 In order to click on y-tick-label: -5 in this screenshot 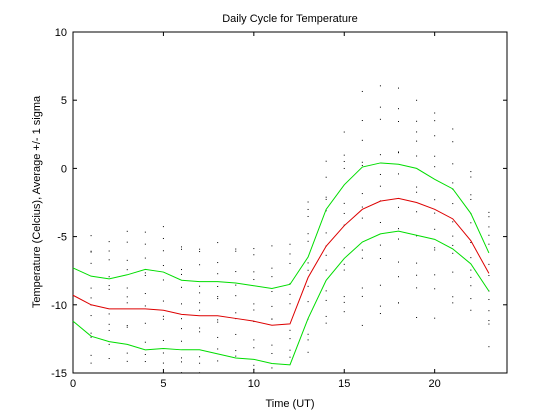, I will do `click(62, 238)`.